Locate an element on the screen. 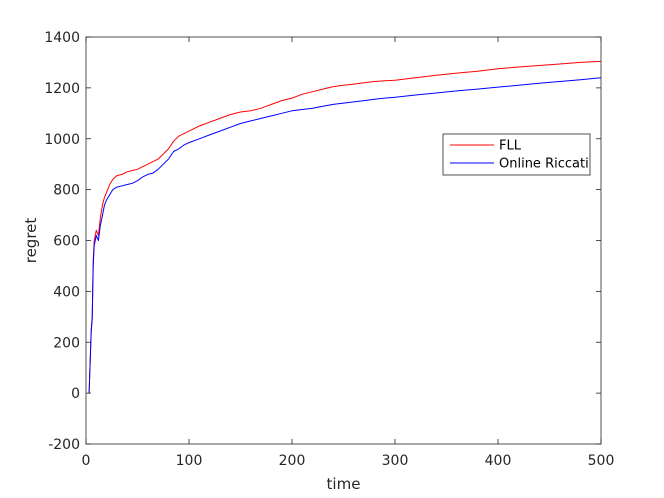 This screenshot has height=498, width=664. x-tick-label: 200 is located at coordinates (292, 461).